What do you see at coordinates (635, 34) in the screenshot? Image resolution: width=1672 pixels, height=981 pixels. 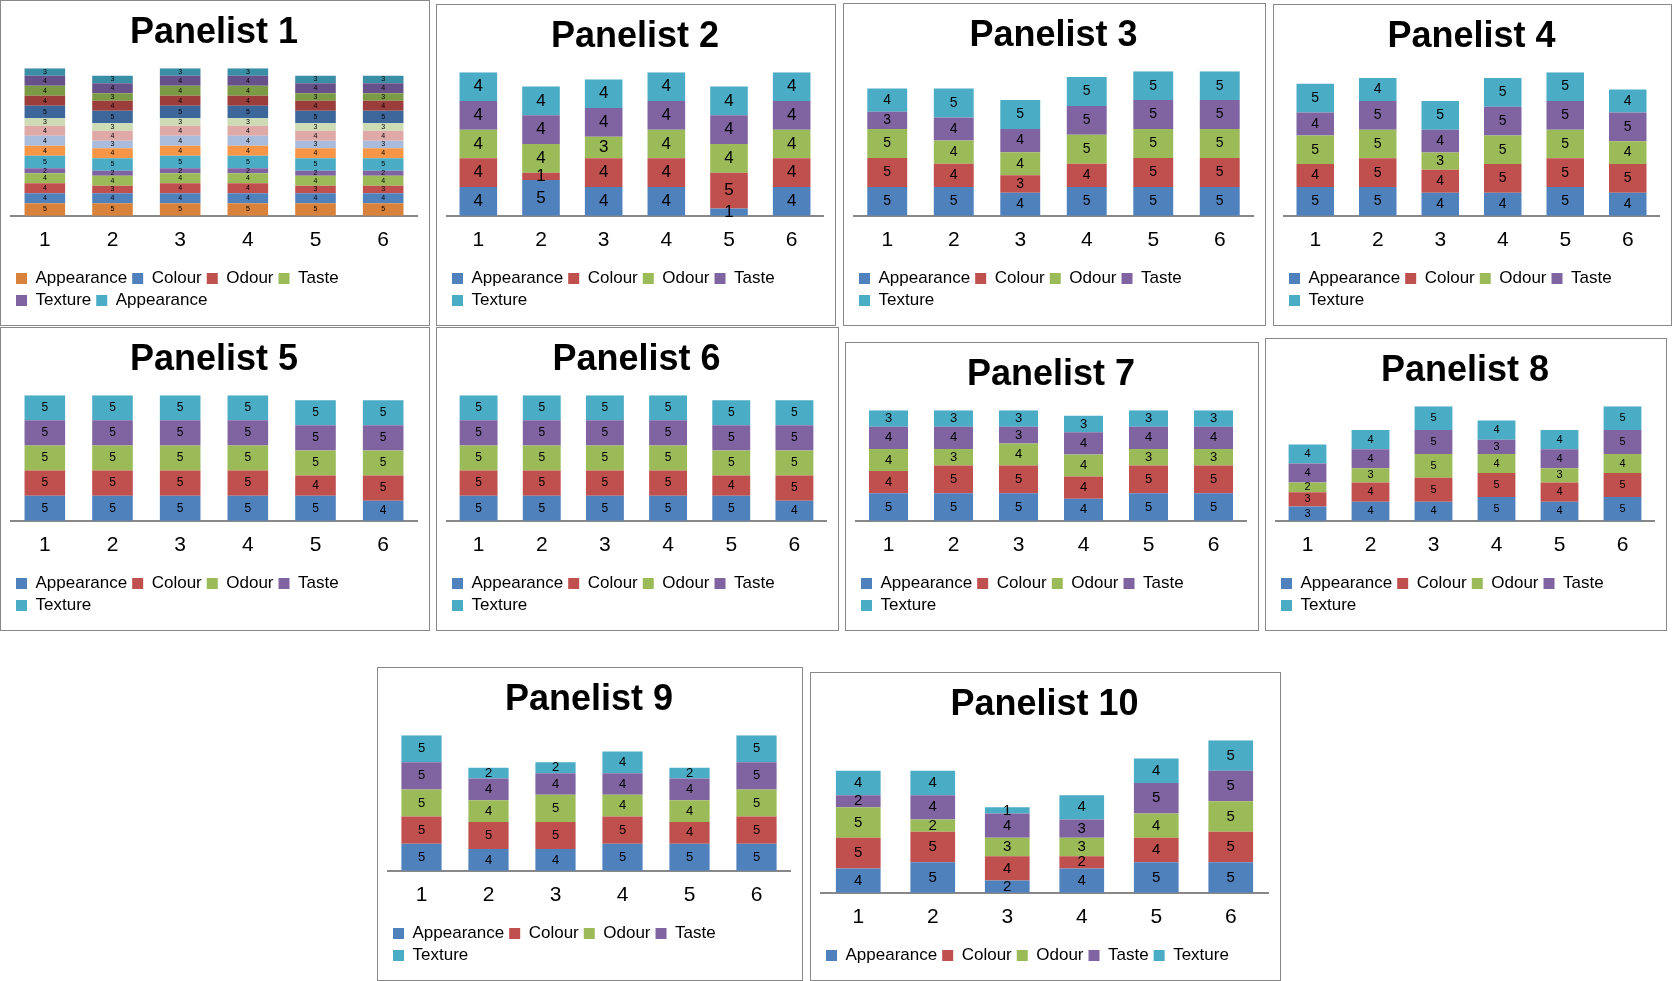 I see `chart-title: Panelist 2` at bounding box center [635, 34].